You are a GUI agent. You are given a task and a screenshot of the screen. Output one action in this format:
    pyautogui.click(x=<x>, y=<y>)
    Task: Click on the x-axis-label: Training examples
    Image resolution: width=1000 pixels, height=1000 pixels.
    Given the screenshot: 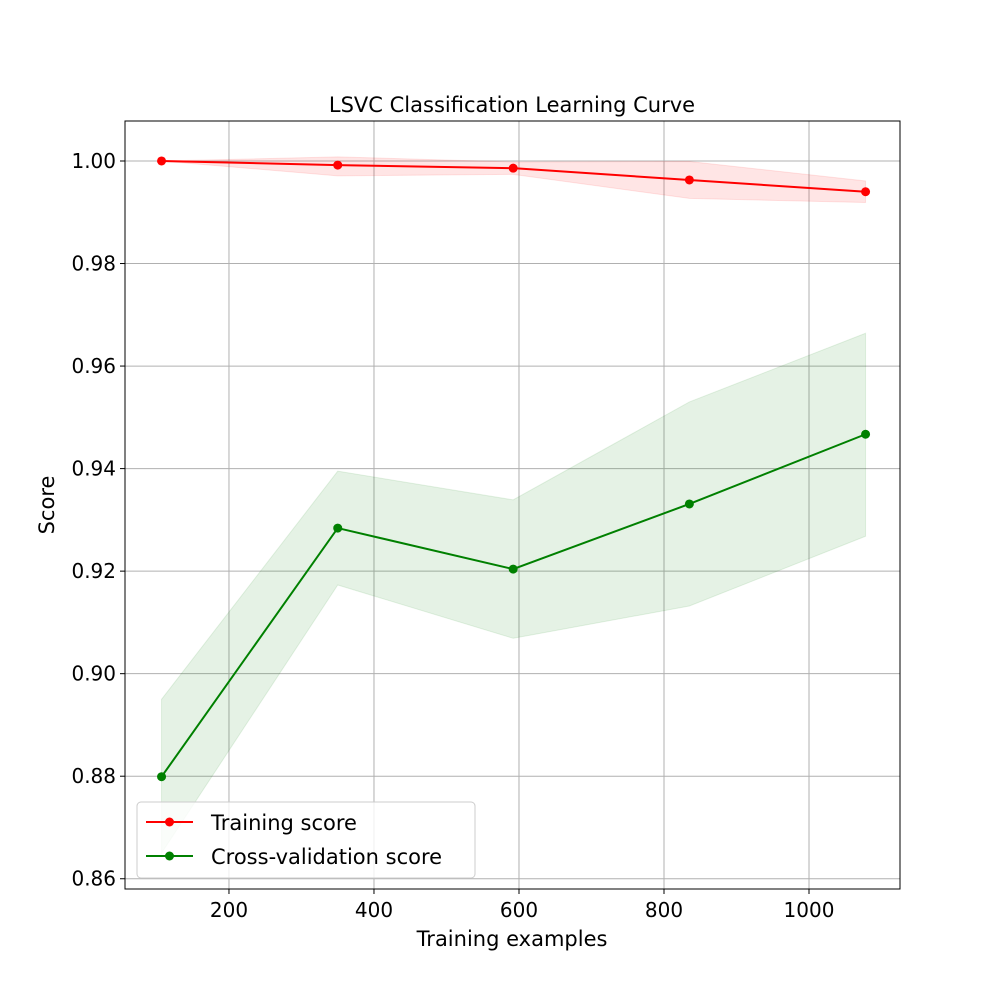 What is the action you would take?
    pyautogui.click(x=512, y=939)
    